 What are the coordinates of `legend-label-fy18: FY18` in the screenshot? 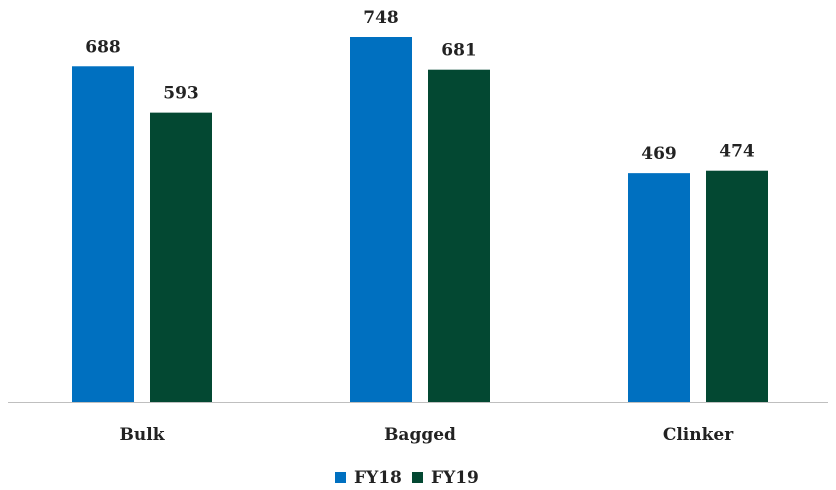 It's located at (378, 478).